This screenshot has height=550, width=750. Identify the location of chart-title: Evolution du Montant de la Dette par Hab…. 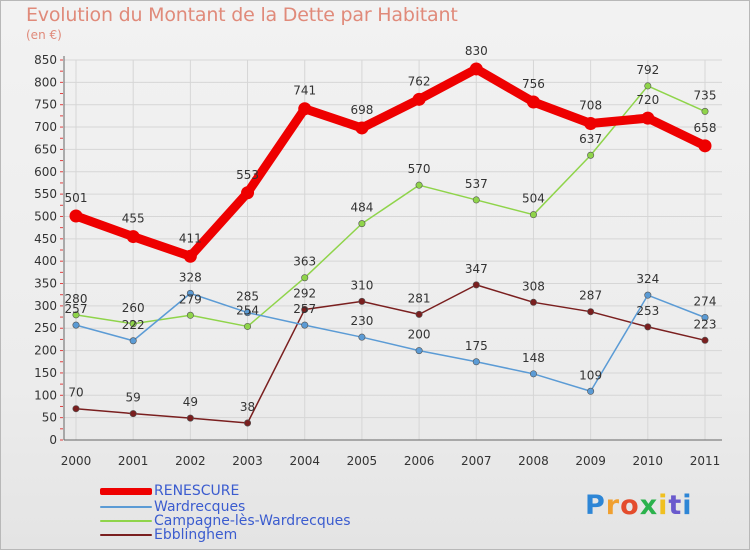
(242, 15).